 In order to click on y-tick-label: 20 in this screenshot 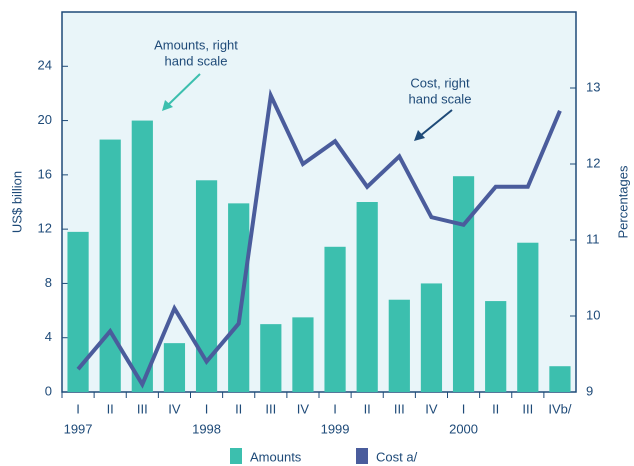, I will do `click(45, 119)`.